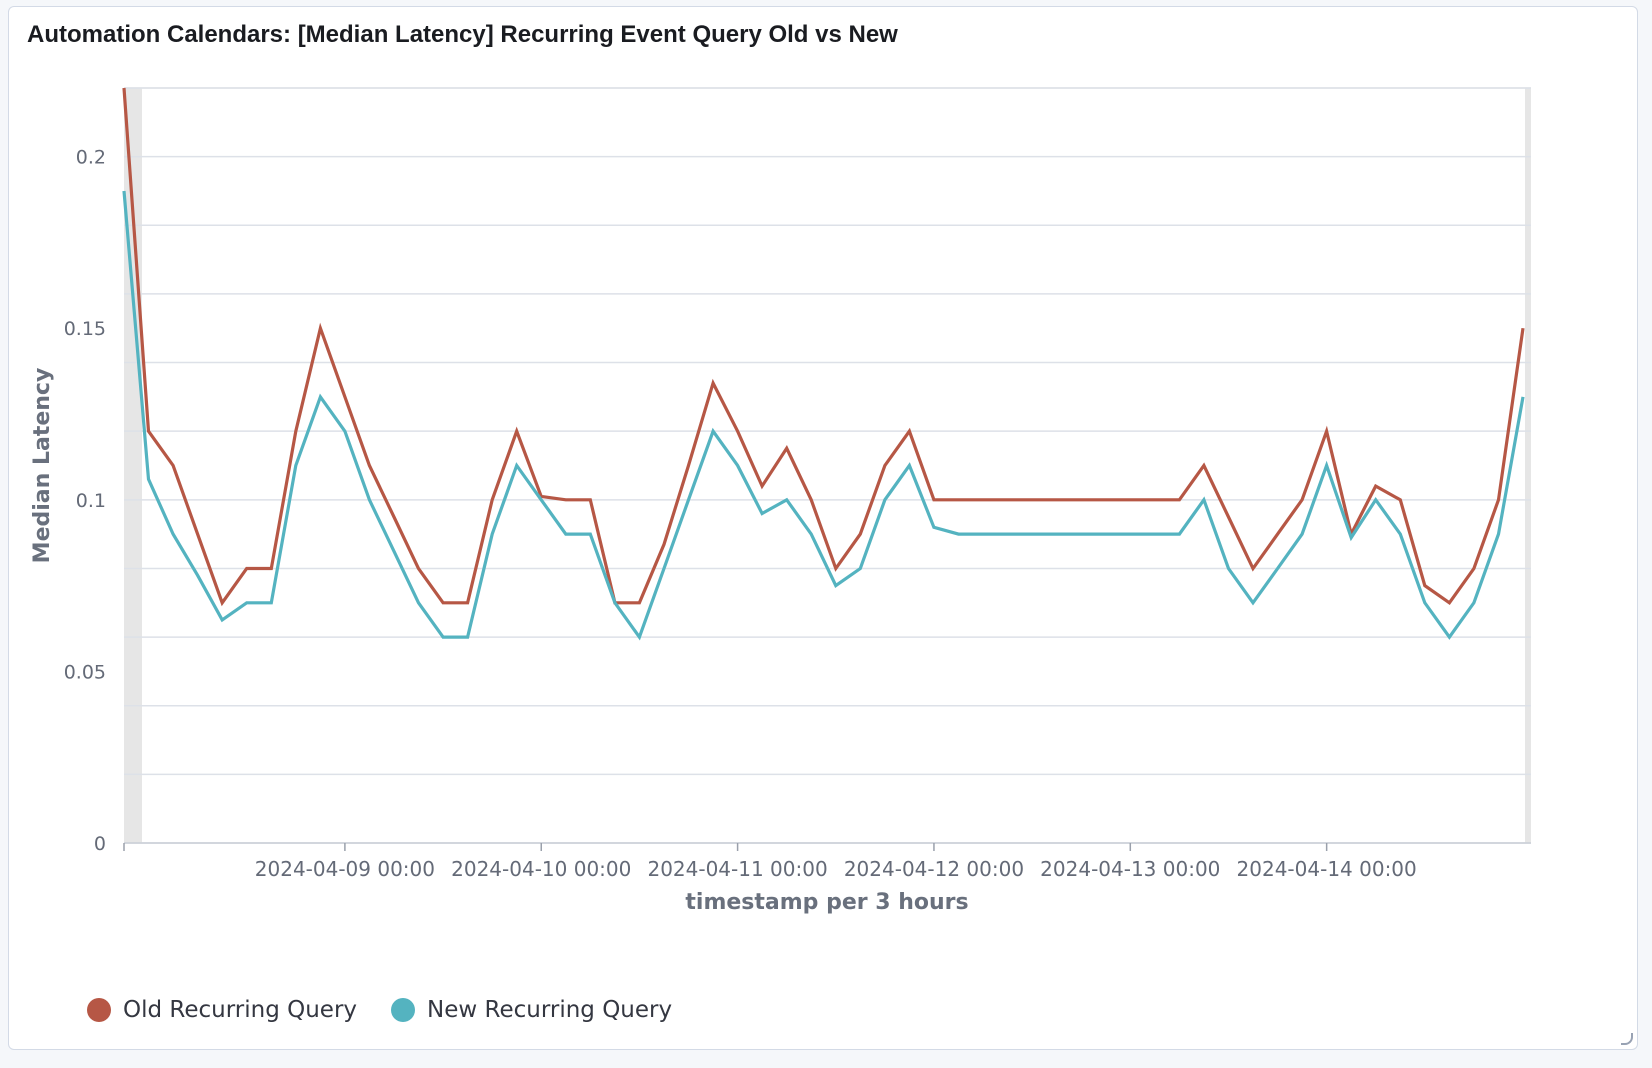 The height and width of the screenshot is (1068, 1652). Describe the element at coordinates (42, 466) in the screenshot. I see `y-axis-title: Median Latency` at that location.